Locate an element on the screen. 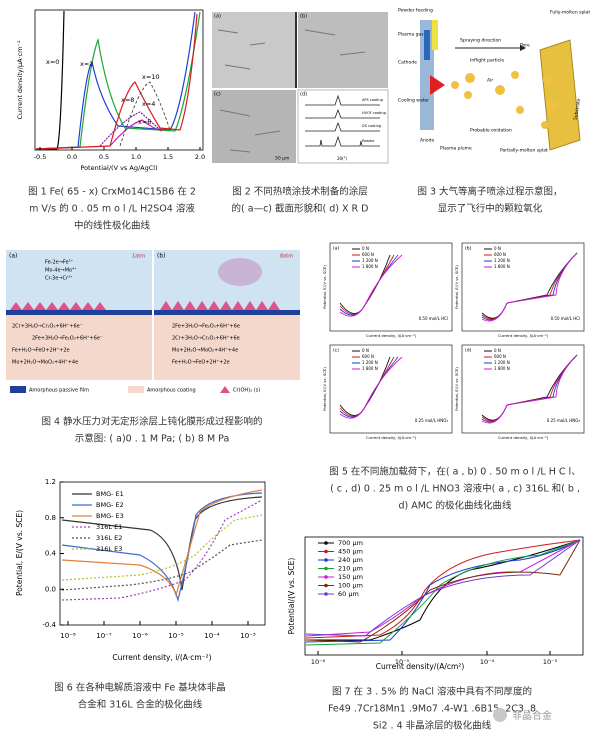 This screenshot has height=740, width=592. curve-label: x=2 is located at coordinates (86, 64).